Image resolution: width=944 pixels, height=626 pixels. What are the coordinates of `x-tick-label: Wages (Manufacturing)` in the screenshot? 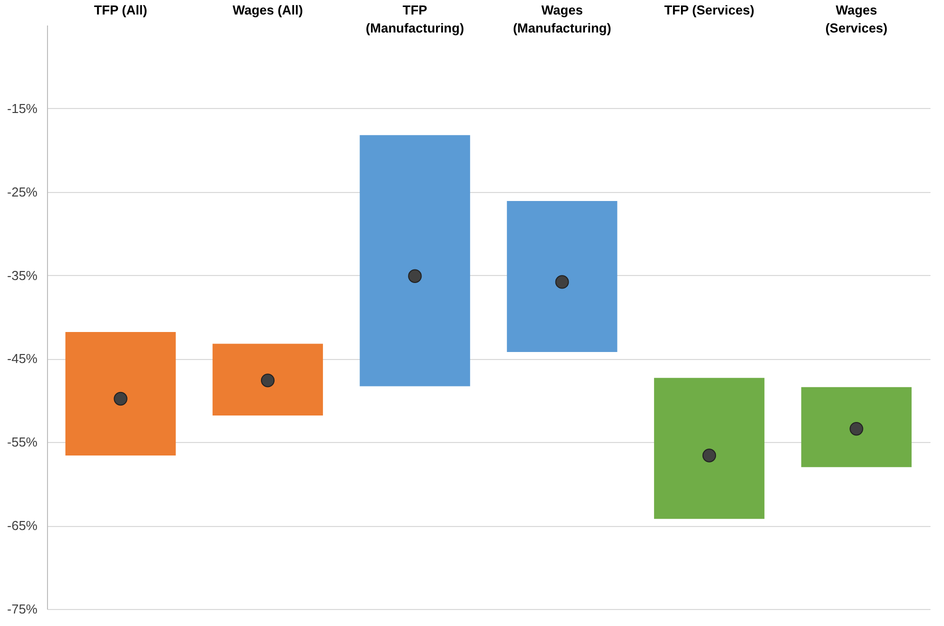 It's located at (562, 19).